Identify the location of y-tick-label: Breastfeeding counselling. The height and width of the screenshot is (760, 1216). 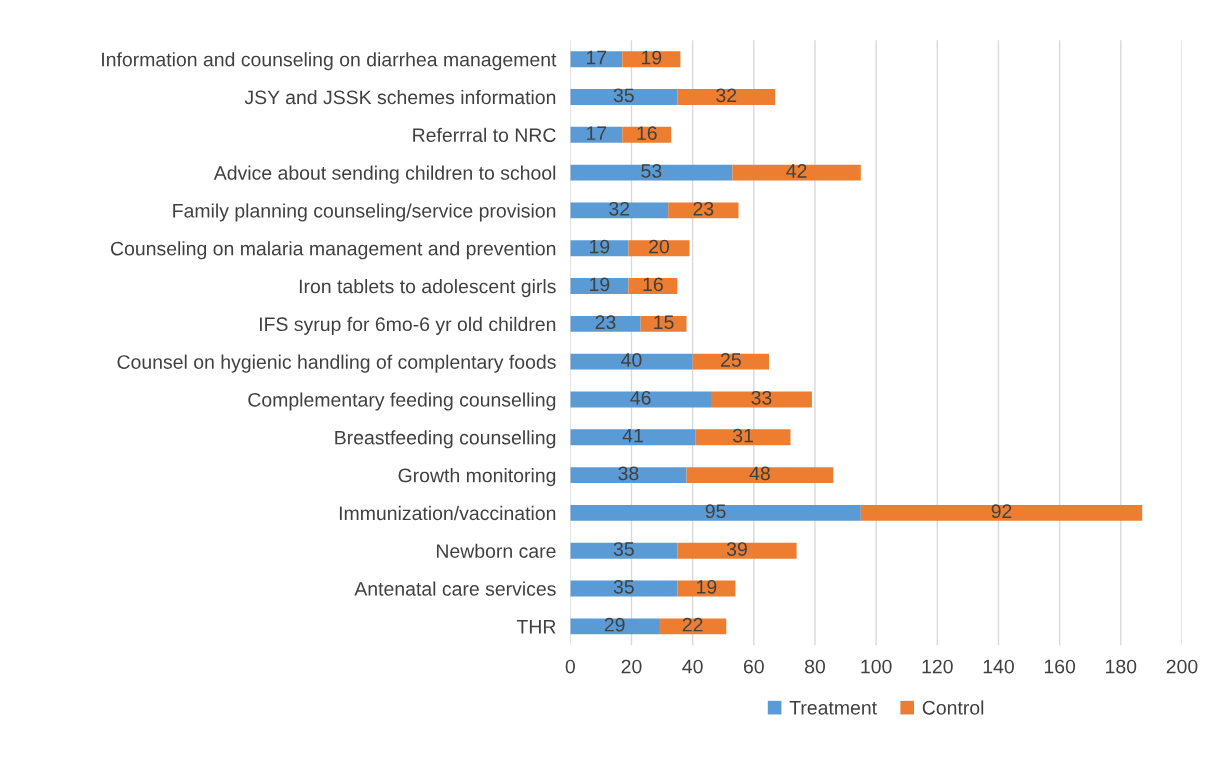
(445, 439).